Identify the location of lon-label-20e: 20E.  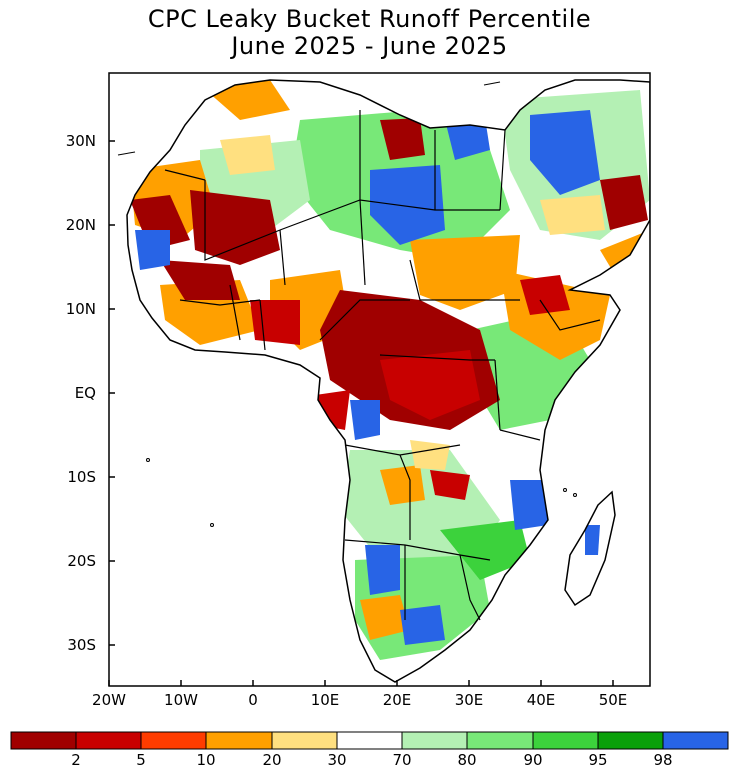
(397, 700).